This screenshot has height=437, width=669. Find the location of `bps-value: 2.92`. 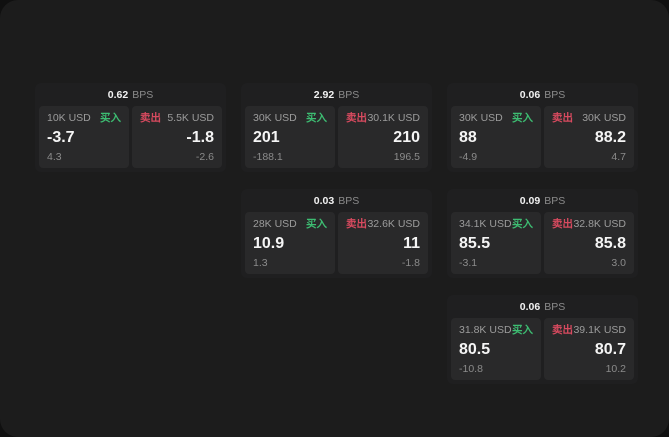

bps-value: 2.92 is located at coordinates (324, 94).